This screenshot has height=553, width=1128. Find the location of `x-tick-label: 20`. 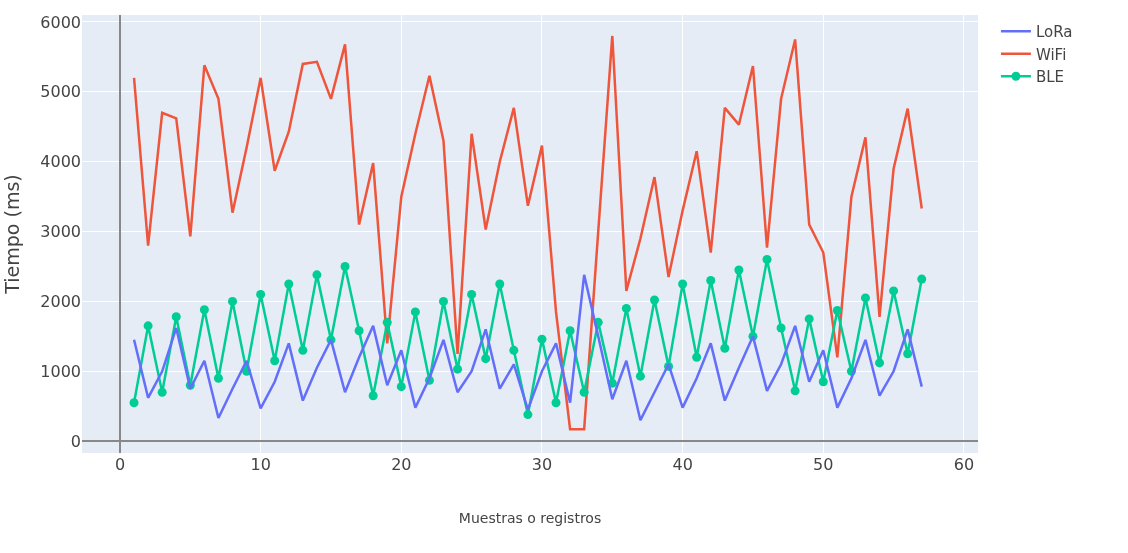

x-tick-label: 20 is located at coordinates (401, 464).